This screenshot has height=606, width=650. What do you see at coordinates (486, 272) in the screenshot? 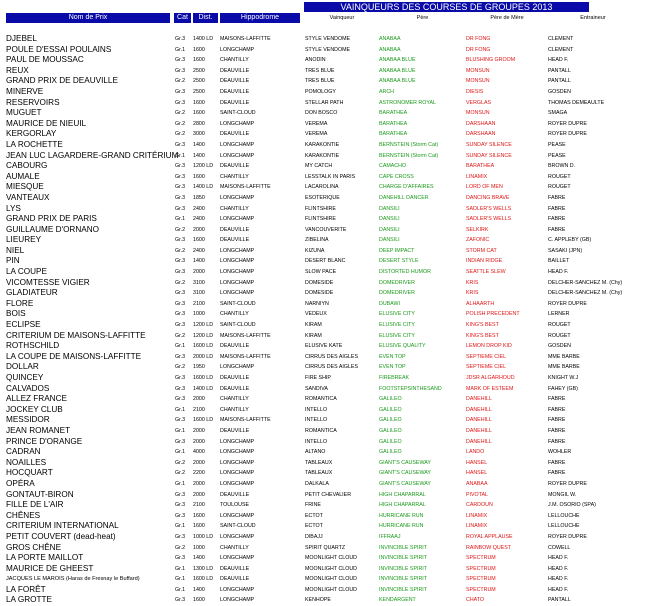
I see `dam-sire: SEATTLE SLEW` at bounding box center [486, 272].